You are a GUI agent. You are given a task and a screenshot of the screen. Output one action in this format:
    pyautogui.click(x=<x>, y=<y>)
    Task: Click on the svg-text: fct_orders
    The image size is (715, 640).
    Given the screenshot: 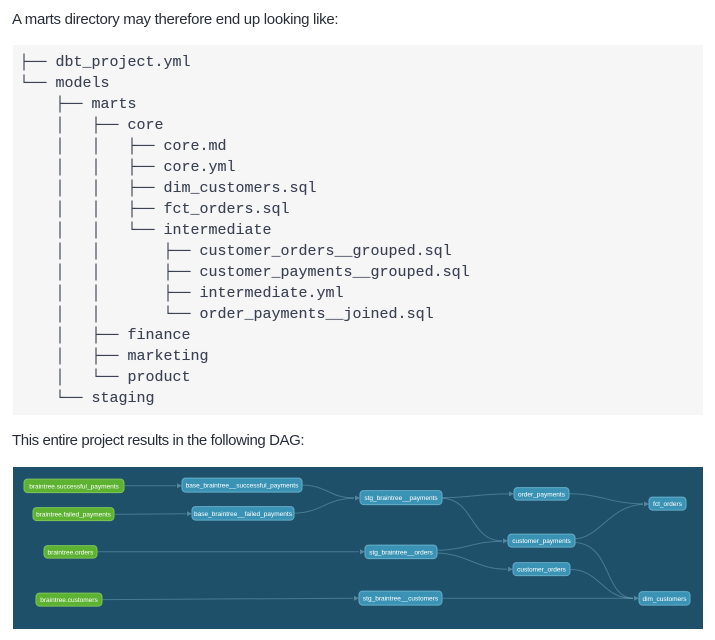 What is the action you would take?
    pyautogui.click(x=668, y=504)
    